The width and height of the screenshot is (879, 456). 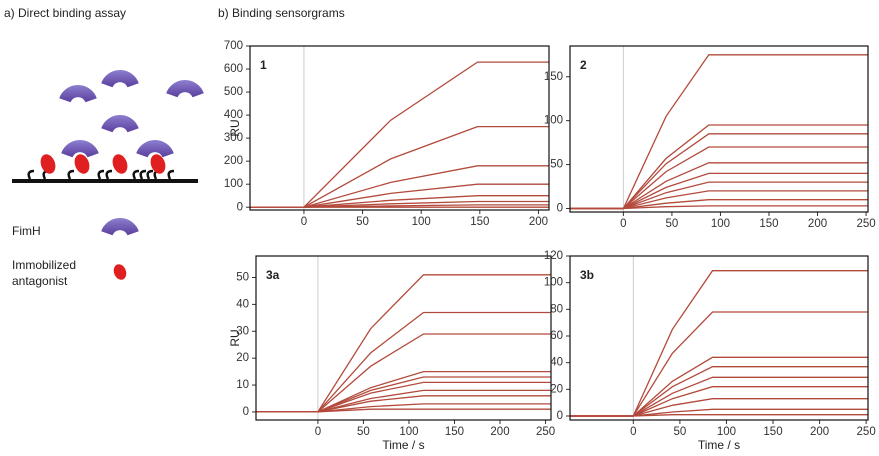 I want to click on y-tick-label: 200, so click(x=233, y=161).